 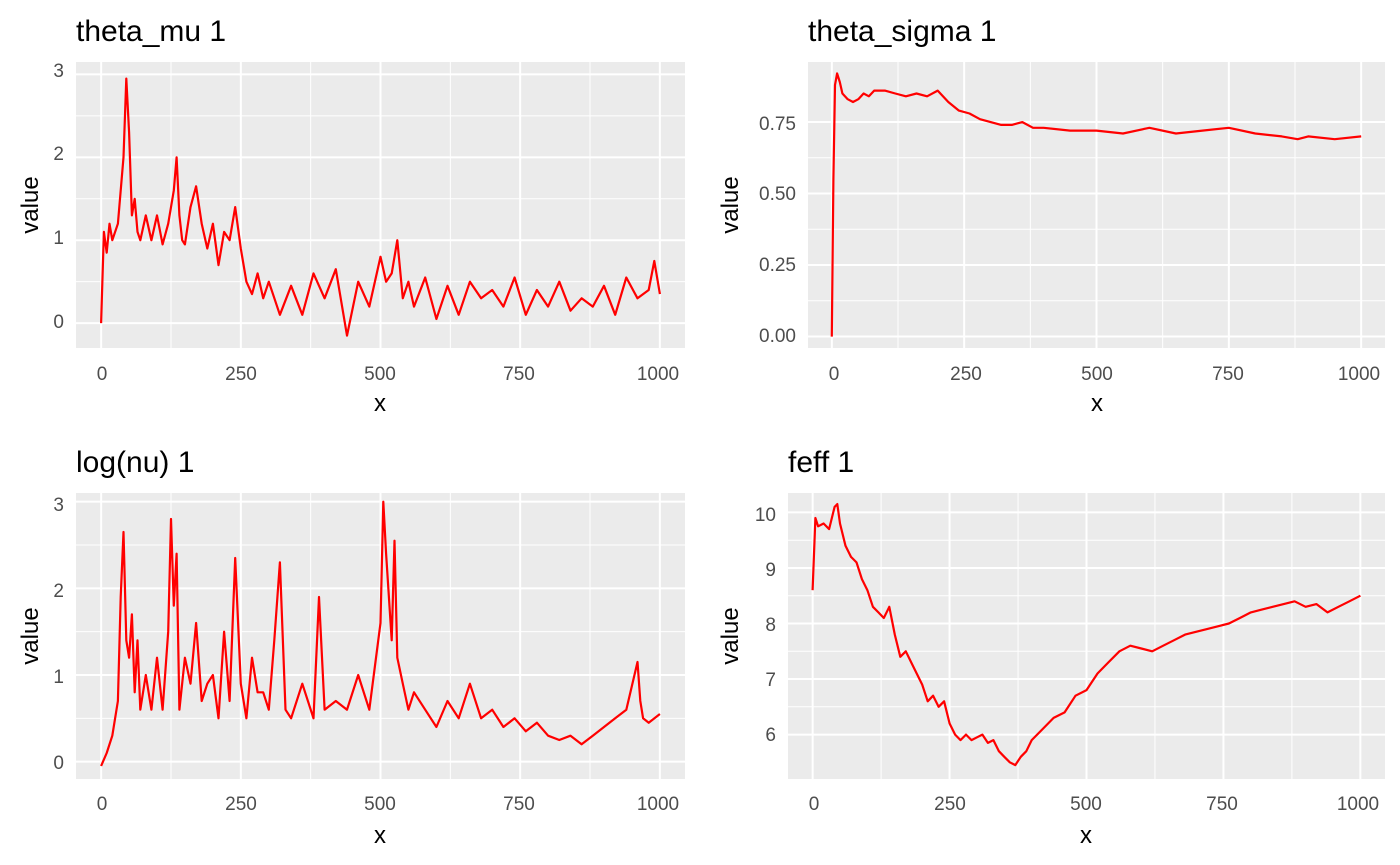 I want to click on y-tick-labels: 6 7 8 9 10, so click(x=765, y=625).